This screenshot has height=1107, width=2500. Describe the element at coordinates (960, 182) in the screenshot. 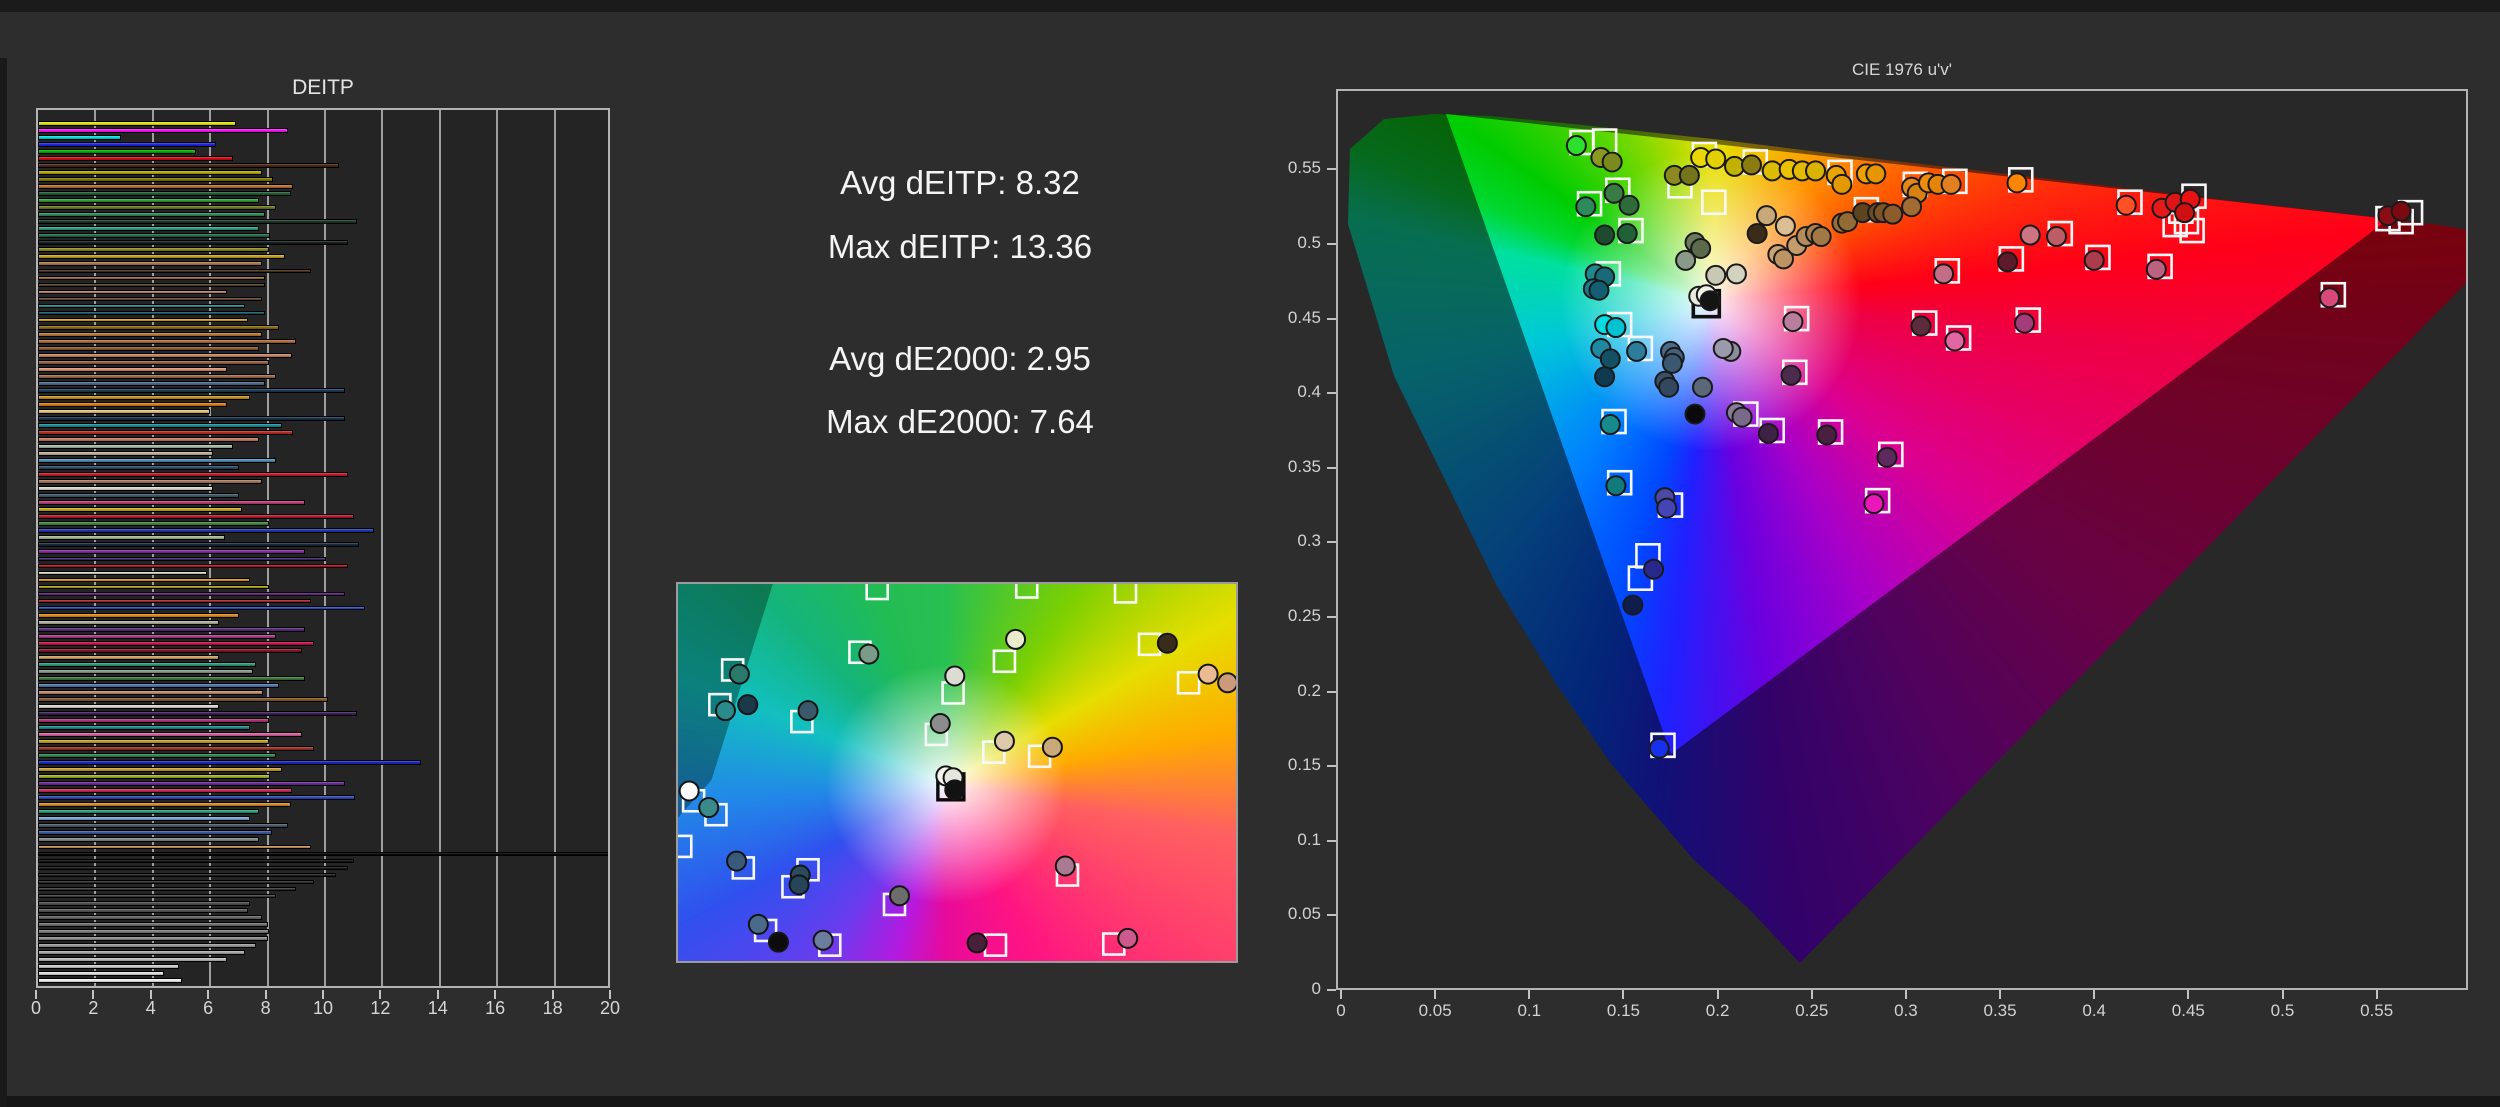

I see `stat-avg-deitp: Avg dEITP: 8.32` at that location.